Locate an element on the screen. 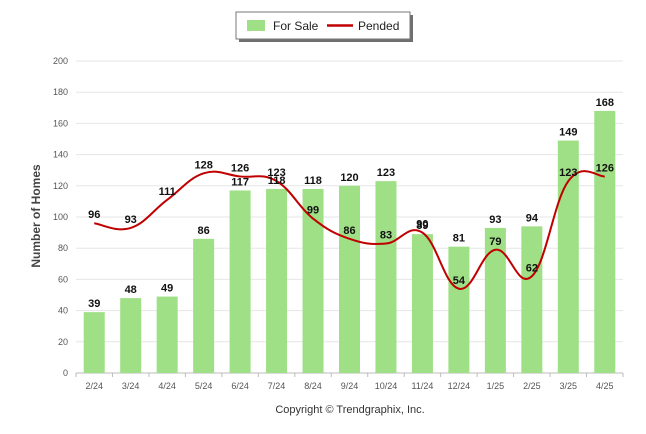 The image size is (646, 434). y-tick-label: 60 is located at coordinates (63, 279).